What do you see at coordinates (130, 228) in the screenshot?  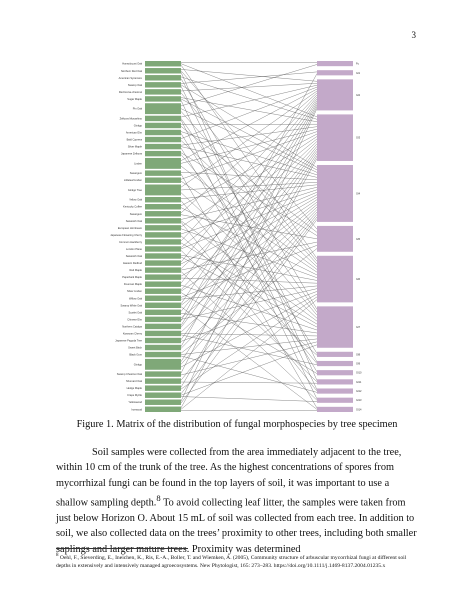 I see `tree-label: European Hornbeam` at bounding box center [130, 228].